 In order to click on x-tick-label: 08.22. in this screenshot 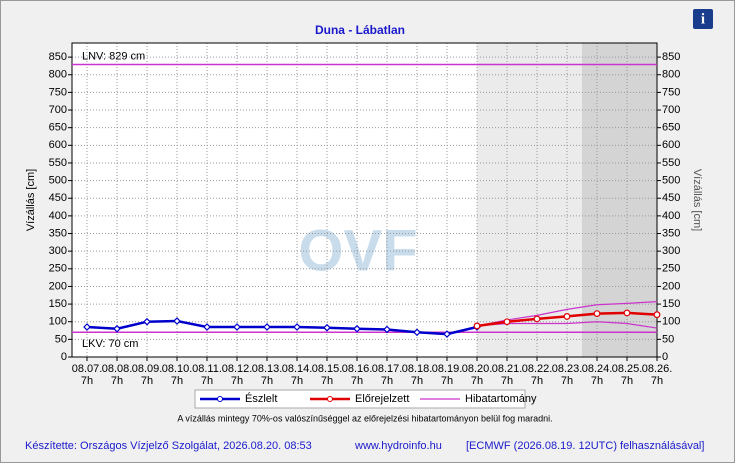, I will do `click(537, 369)`.